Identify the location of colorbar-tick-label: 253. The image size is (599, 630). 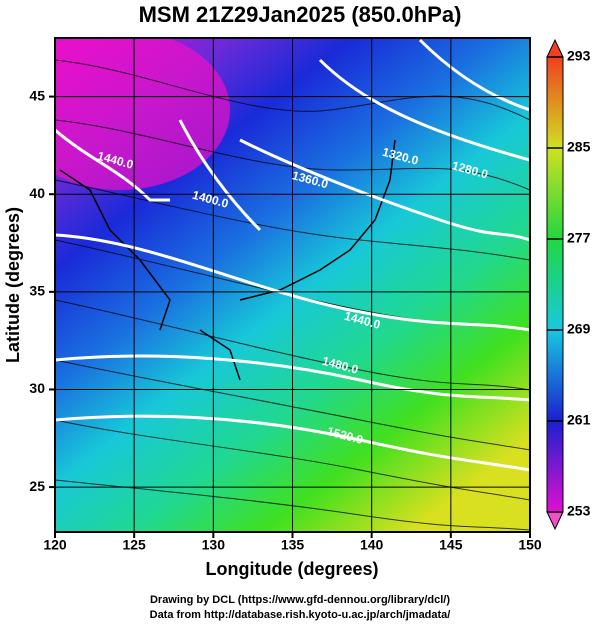
(579, 511).